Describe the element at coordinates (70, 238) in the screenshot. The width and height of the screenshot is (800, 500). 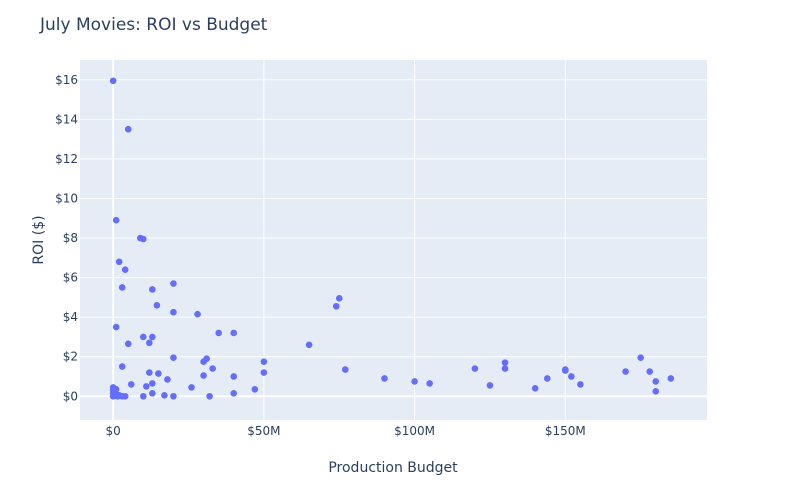
I see `y-tick-label: $8` at that location.